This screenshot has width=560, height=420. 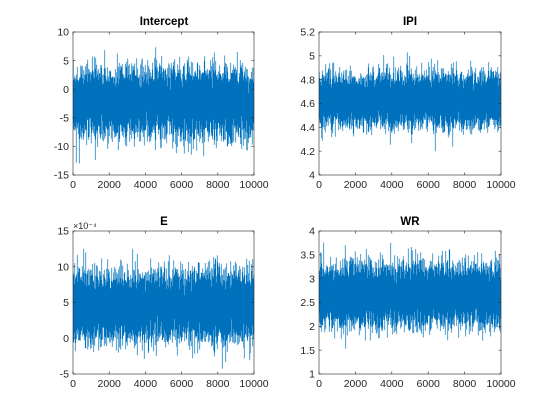 I want to click on subplot-title: IPI, so click(x=410, y=22).